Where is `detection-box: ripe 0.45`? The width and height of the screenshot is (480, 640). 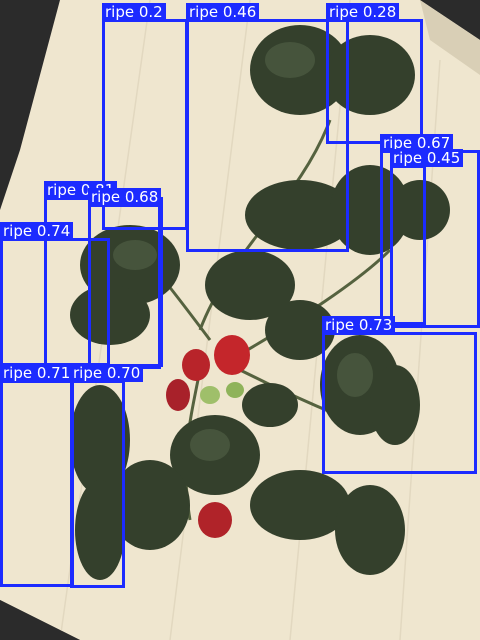
detection-box: ripe 0.45 is located at coordinates (427, 237).